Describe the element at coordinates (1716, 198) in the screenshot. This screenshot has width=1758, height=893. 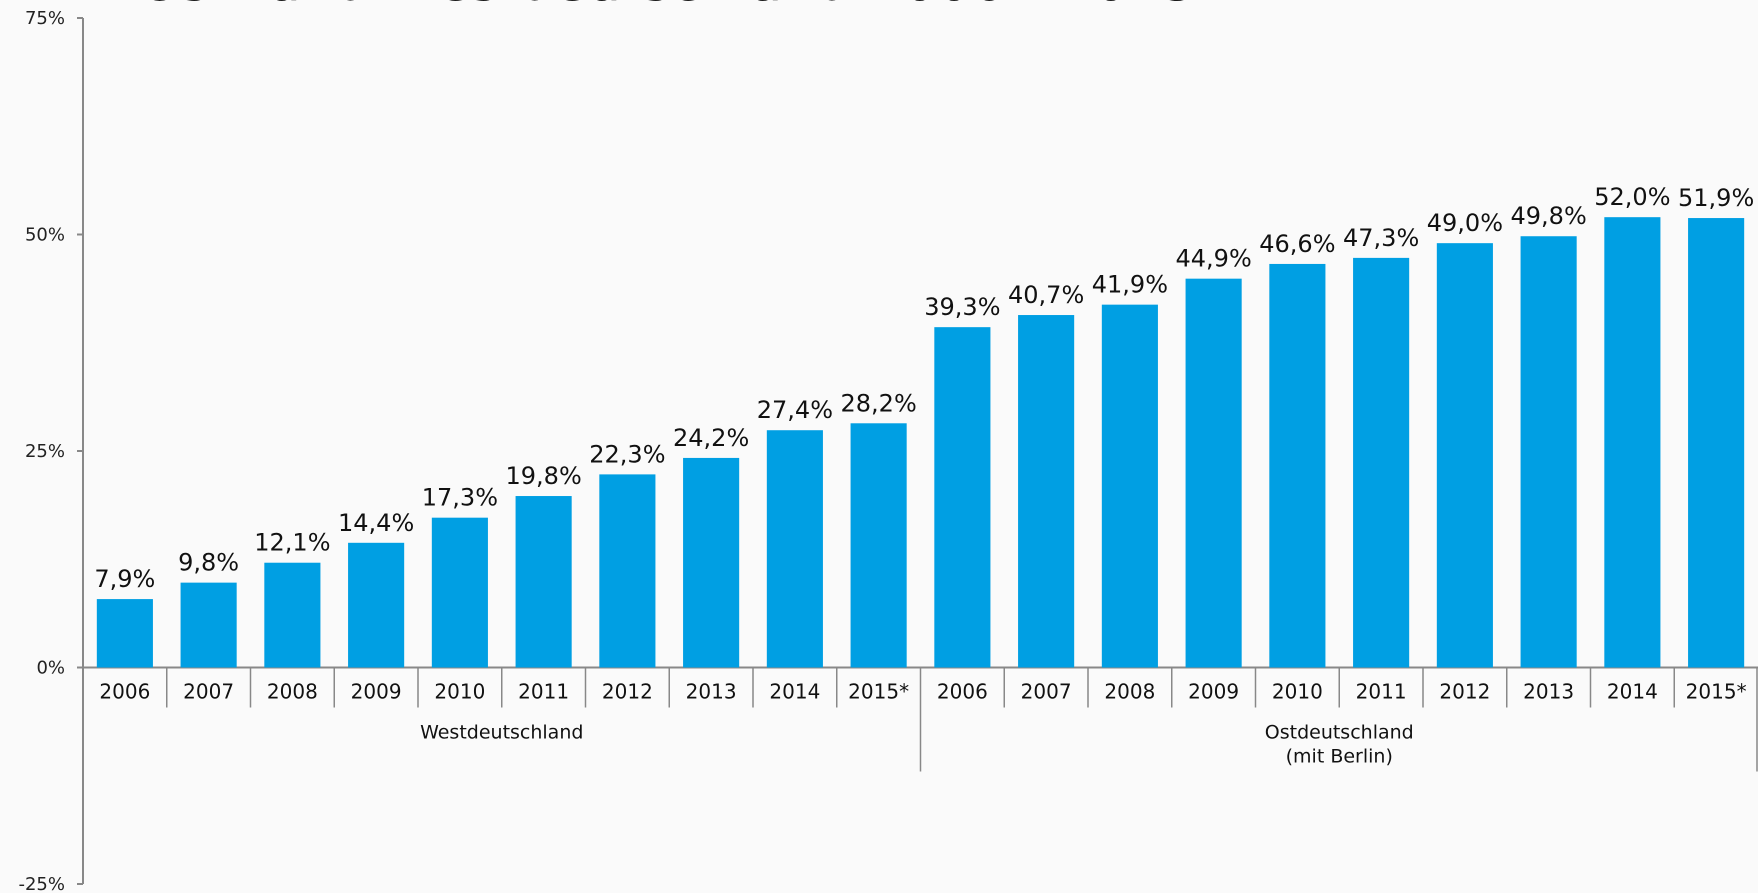
I see `data-label: 51,9%` at that location.